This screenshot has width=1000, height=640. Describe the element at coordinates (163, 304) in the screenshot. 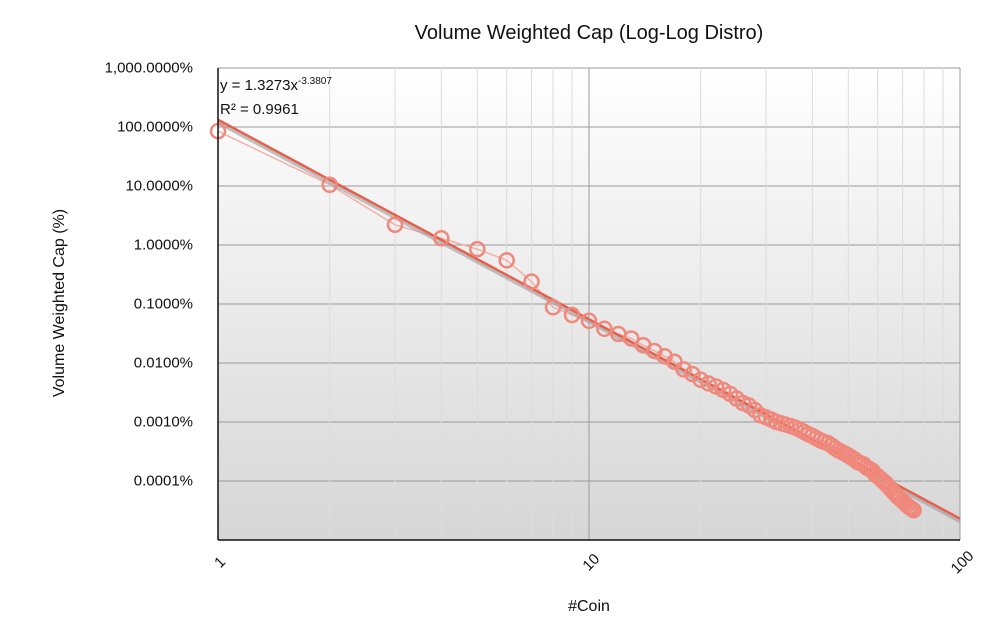

I see `y-tick-label: 0.1000%` at that location.